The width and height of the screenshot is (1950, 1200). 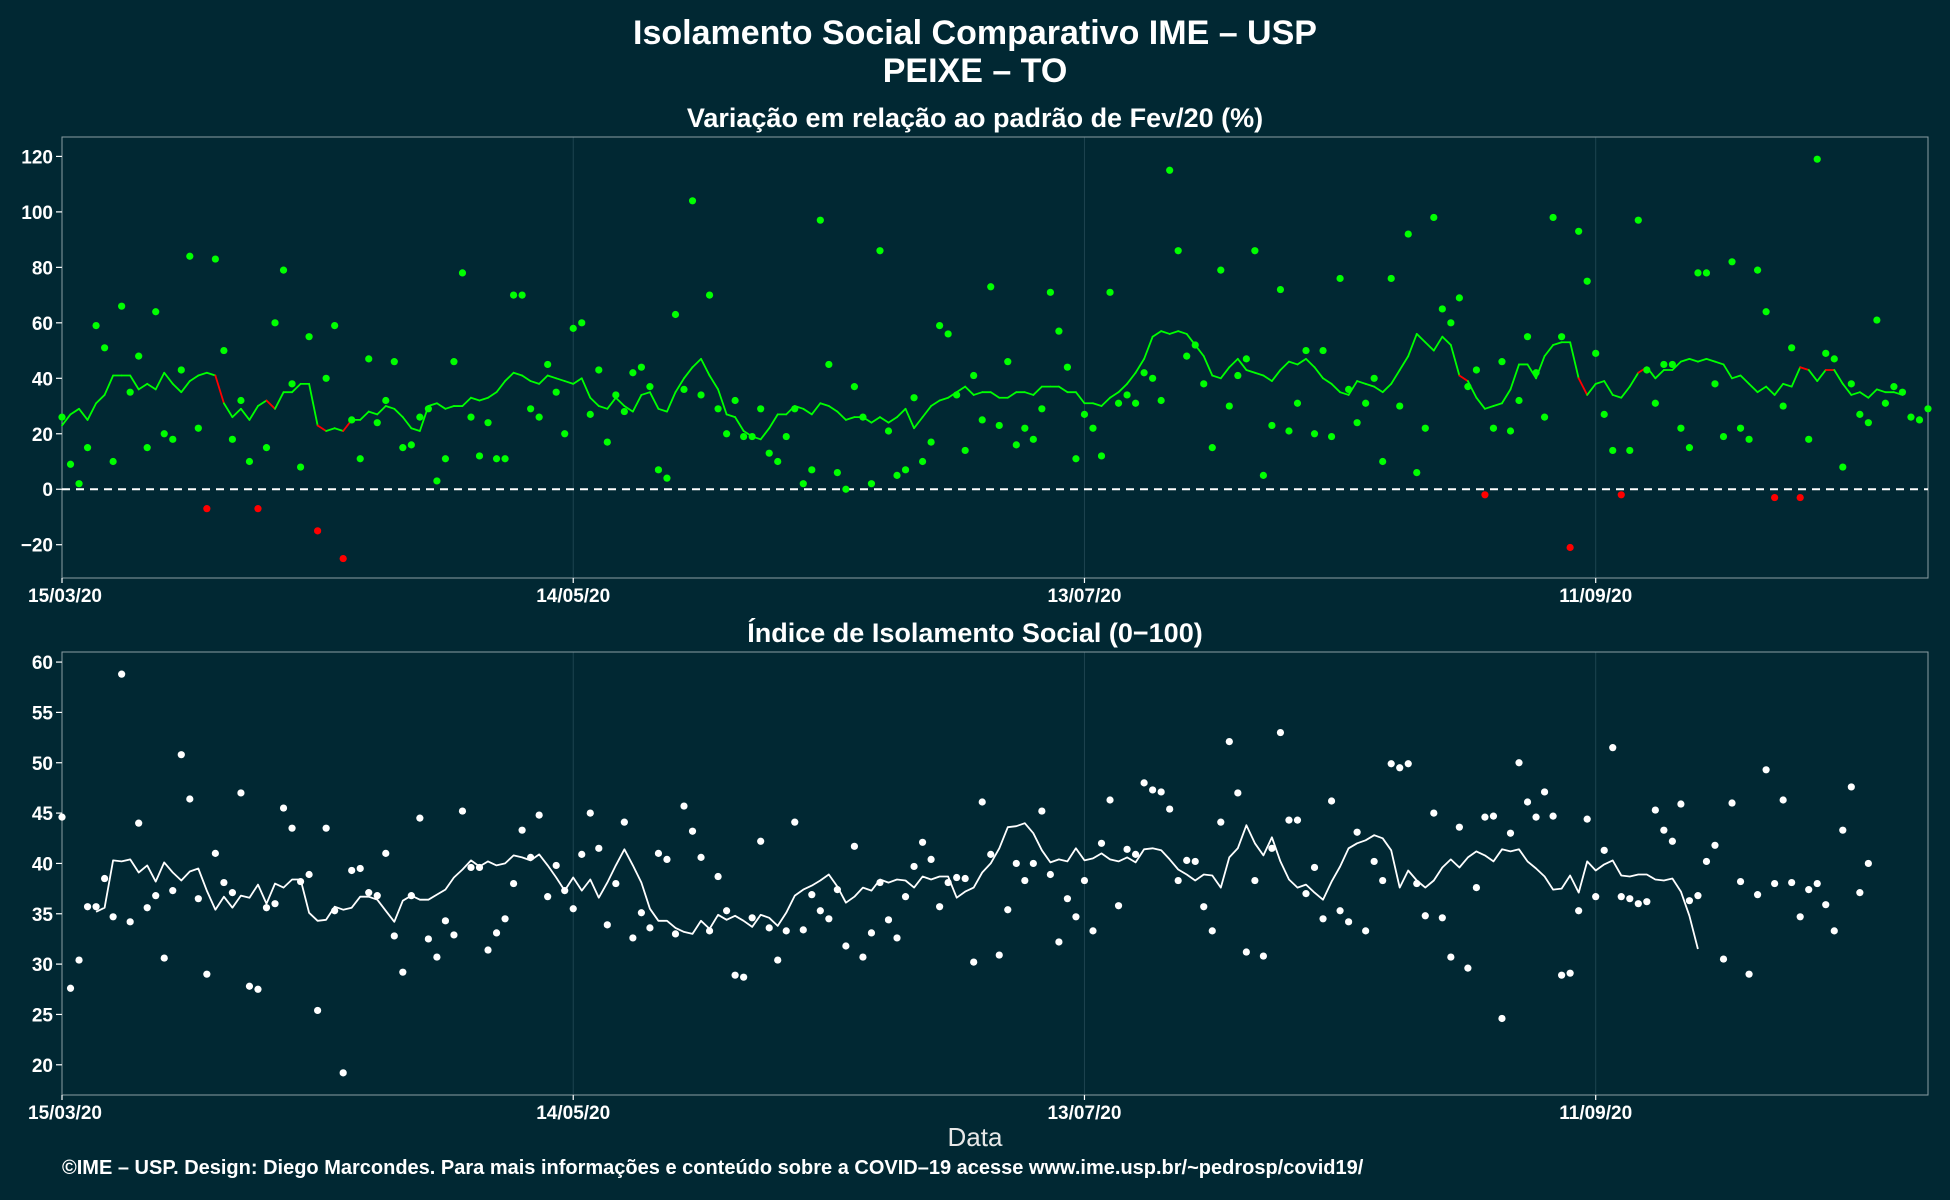 I want to click on x-tick-label: 15/03/20, so click(x=65, y=596).